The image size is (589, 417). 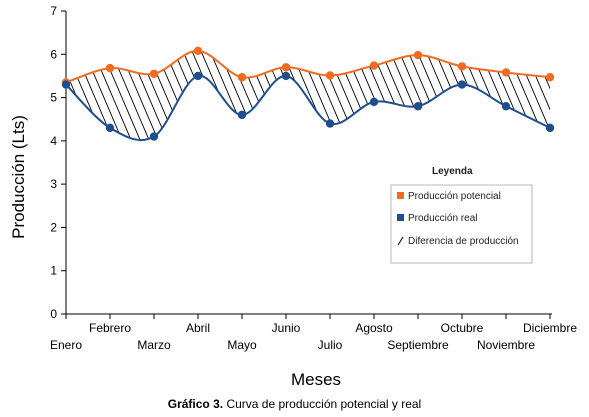 I want to click on y-tick-label: 6, so click(x=53, y=54).